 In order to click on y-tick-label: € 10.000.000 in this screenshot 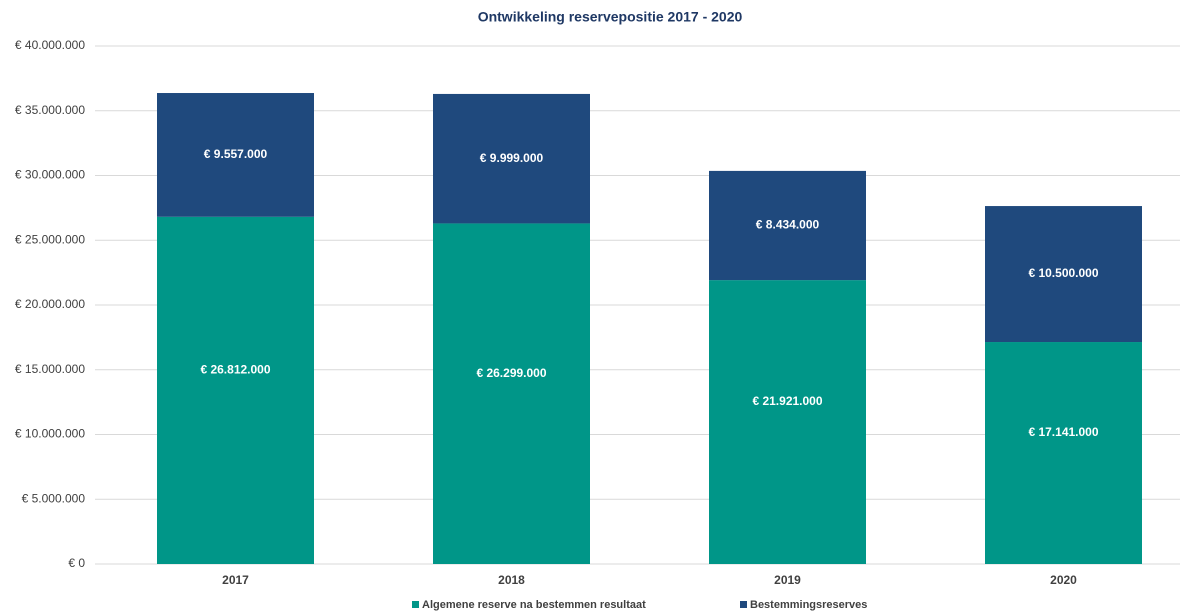, I will do `click(50, 434)`.